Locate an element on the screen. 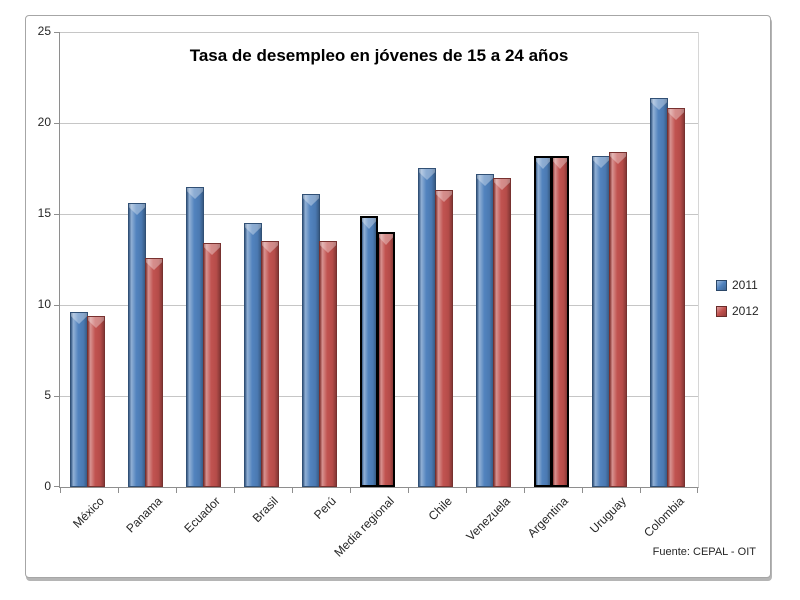 The image size is (800, 600). bar-2012-peru is located at coordinates (328, 364).